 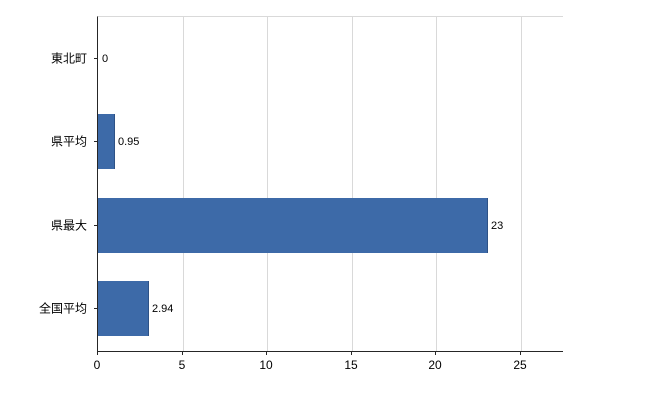 What do you see at coordinates (45, 183) in the screenshot?
I see `category-axis-labels: 東北町県平均県最大全国平均` at bounding box center [45, 183].